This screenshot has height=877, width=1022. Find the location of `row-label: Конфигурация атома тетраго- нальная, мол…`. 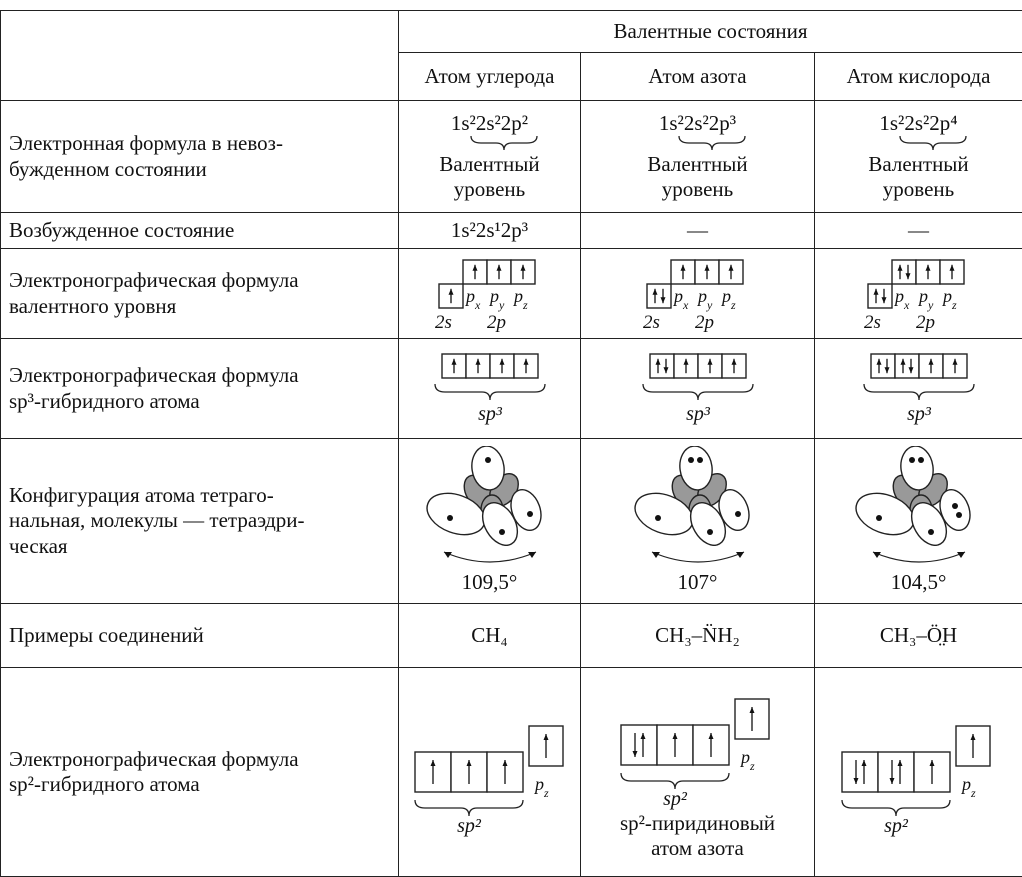

row-label: Конфигурация атома тетраго- нальная, мол… is located at coordinates (200, 521).